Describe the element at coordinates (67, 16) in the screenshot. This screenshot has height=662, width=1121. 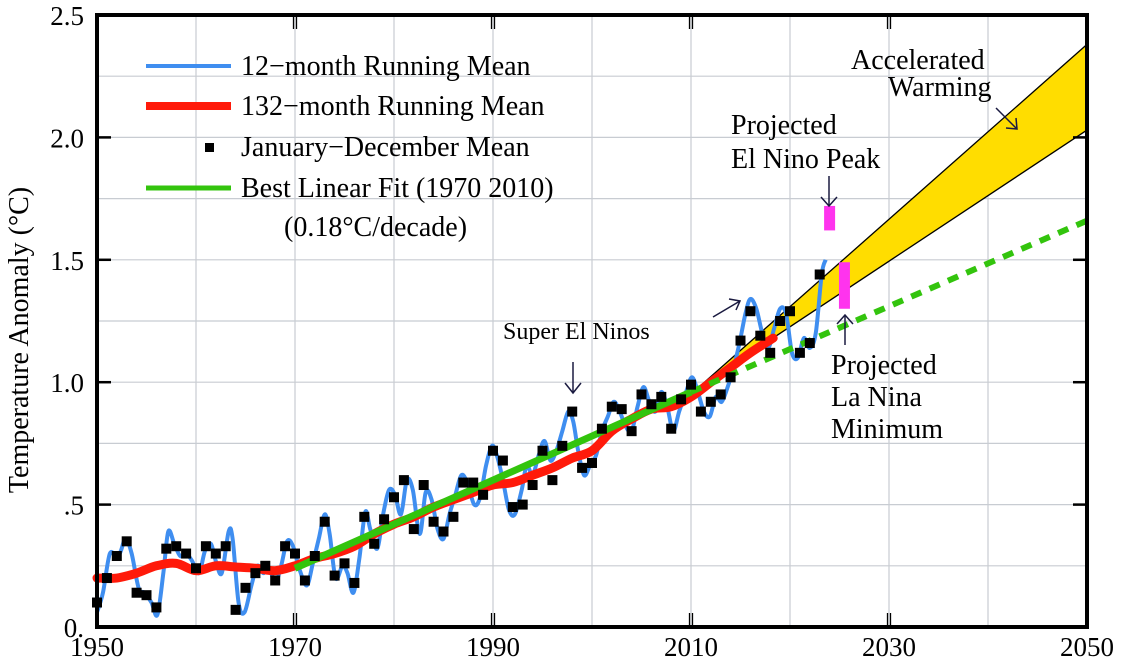
I see `y-tick-label: 2.5` at that location.